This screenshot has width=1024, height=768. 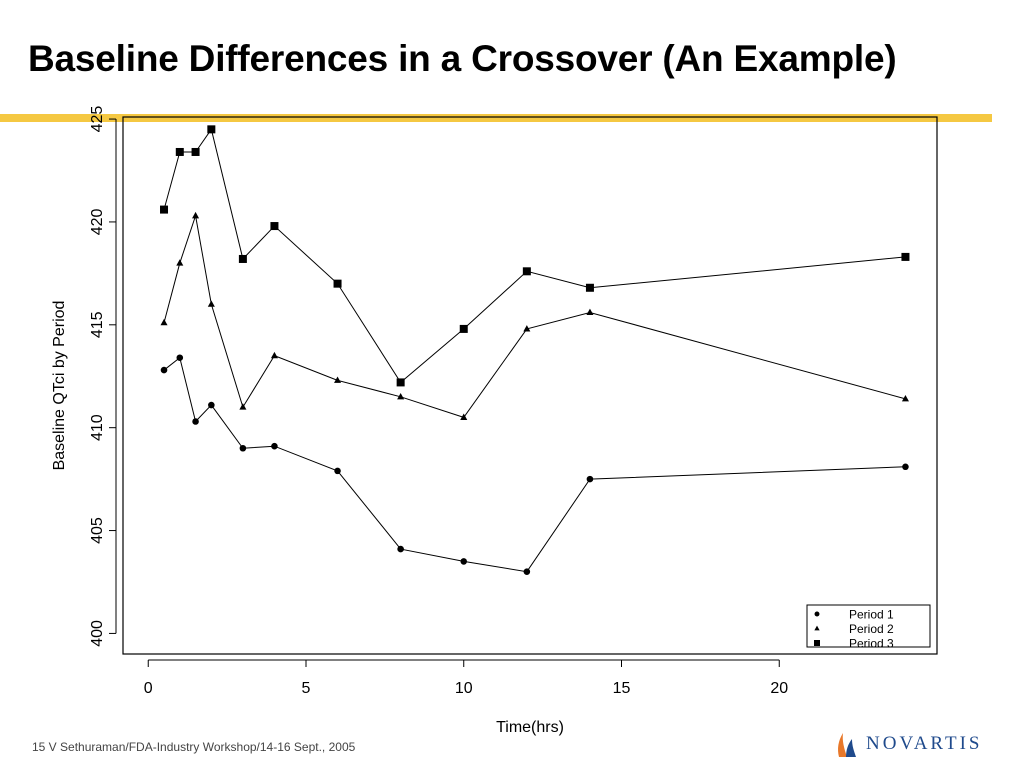 What do you see at coordinates (871, 629) in the screenshot?
I see `legend-label-period-2: Period 2` at bounding box center [871, 629].